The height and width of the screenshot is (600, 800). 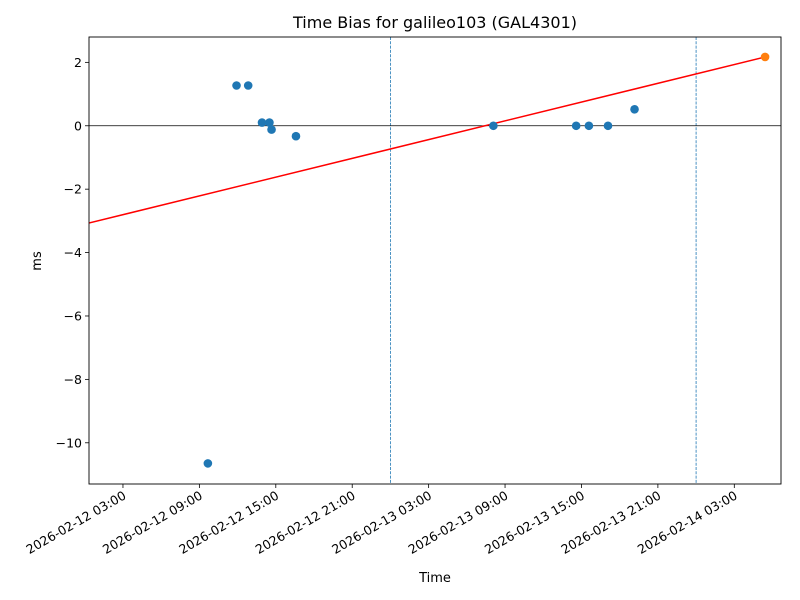 What do you see at coordinates (434, 578) in the screenshot?
I see `x-axis-label: Time` at bounding box center [434, 578].